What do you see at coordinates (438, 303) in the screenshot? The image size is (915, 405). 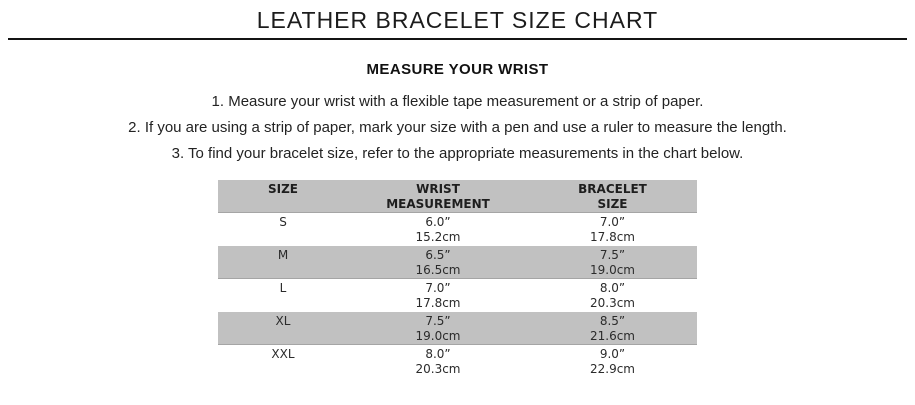 I see `wrist-cm: 17.8cm` at bounding box center [438, 303].